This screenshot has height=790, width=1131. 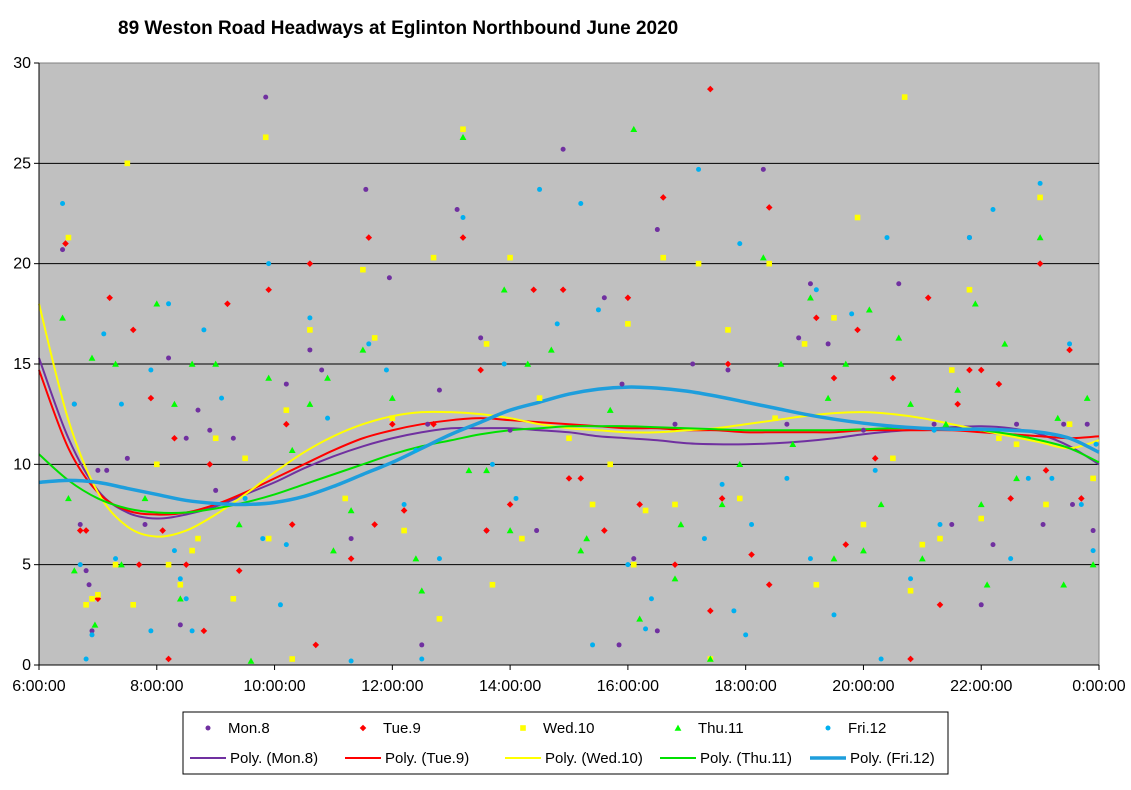 I want to click on x-tick-label: 8:00:00, so click(x=156, y=686).